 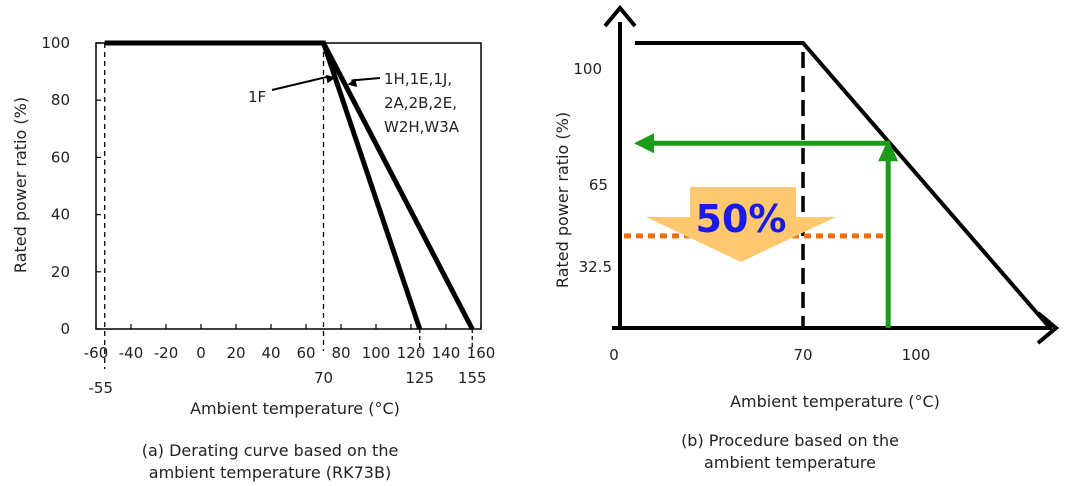 What do you see at coordinates (352, 82) in the screenshot?
I see `series-label-1h-arrowhead` at bounding box center [352, 82].